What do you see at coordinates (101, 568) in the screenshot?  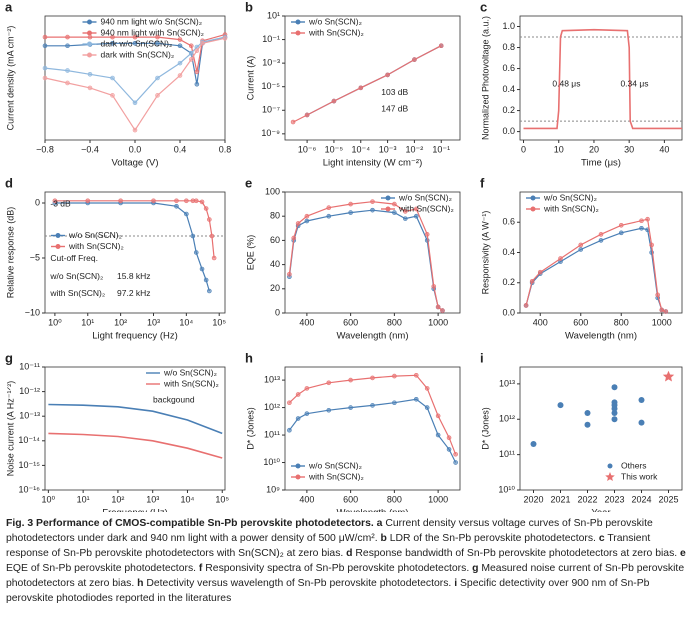 I see `caption-text: EQE of Sn-Pb perovskite photodetectors.` at bounding box center [101, 568].